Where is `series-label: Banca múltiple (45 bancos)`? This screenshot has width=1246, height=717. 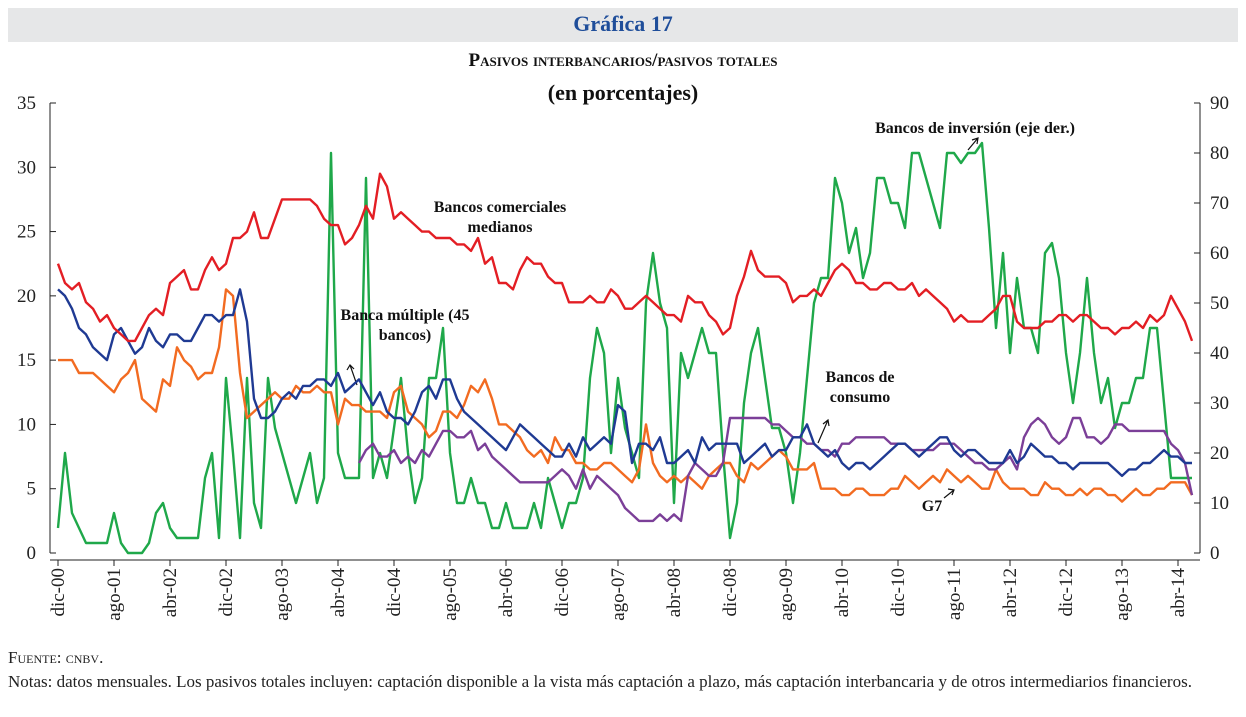
series-label: Banca múltiple (45 bancos) is located at coordinates (405, 325).